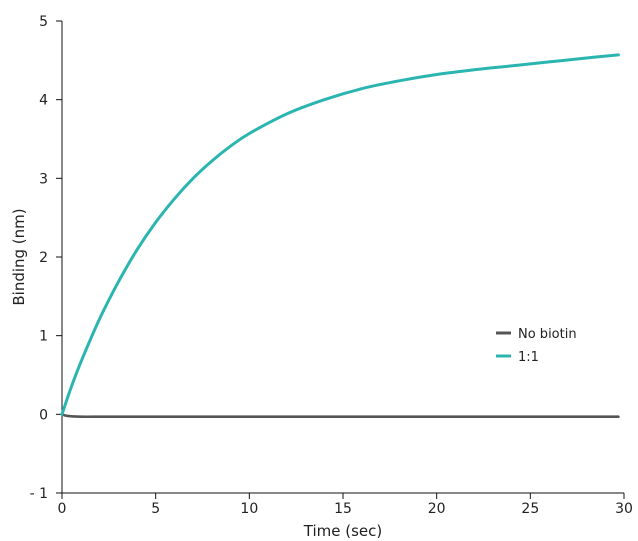  Describe the element at coordinates (43, 179) in the screenshot. I see `y-tick-label: 3` at that location.